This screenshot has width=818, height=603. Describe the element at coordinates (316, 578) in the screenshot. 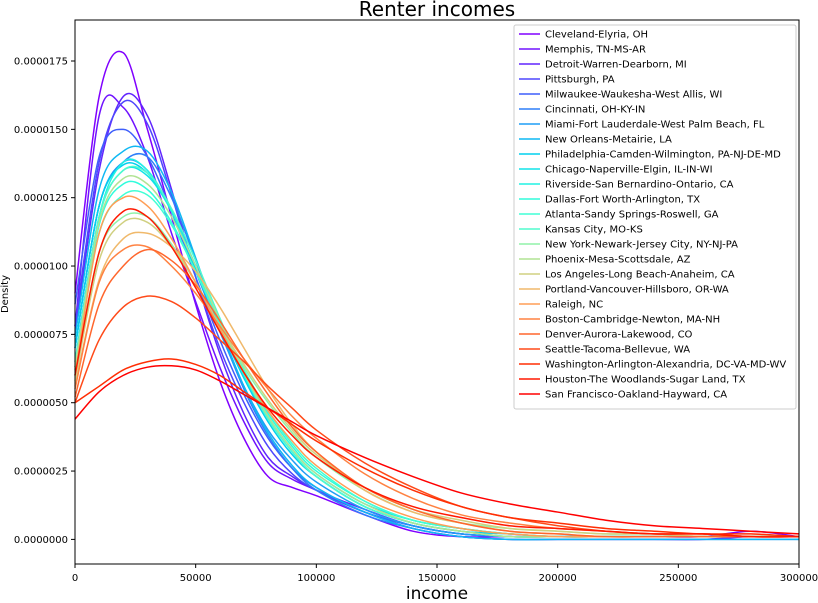

I see `x-tick-label: 100000` at that location.